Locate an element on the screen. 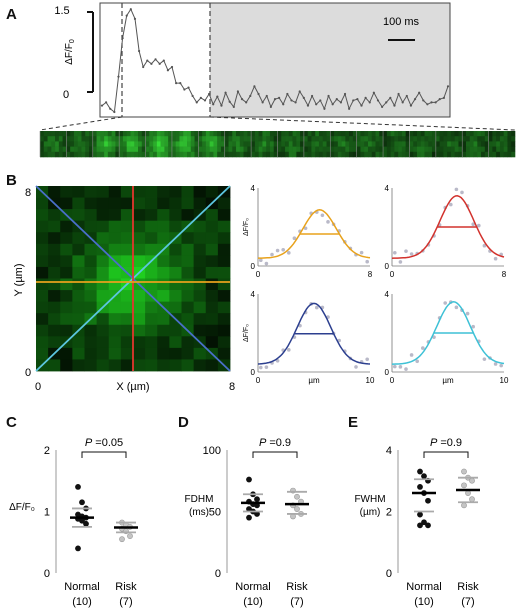 The height and width of the screenshot is (610, 520). dot-plot-ytick: 2 is located at coordinates (389, 513).